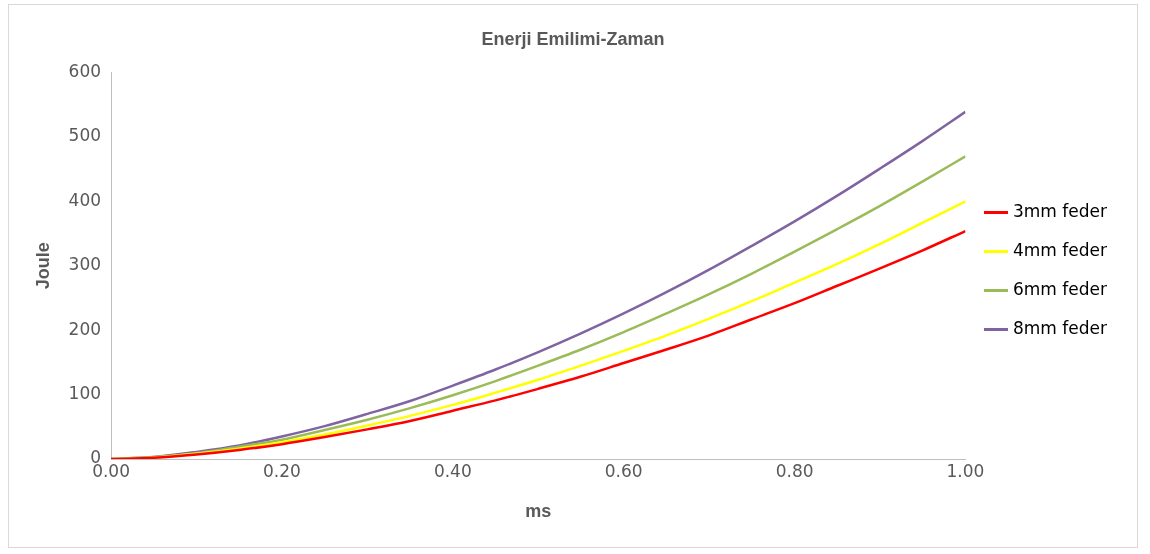 This screenshot has width=1150, height=554. Describe the element at coordinates (794, 470) in the screenshot. I see `x-tick-label: 0.80` at that location.